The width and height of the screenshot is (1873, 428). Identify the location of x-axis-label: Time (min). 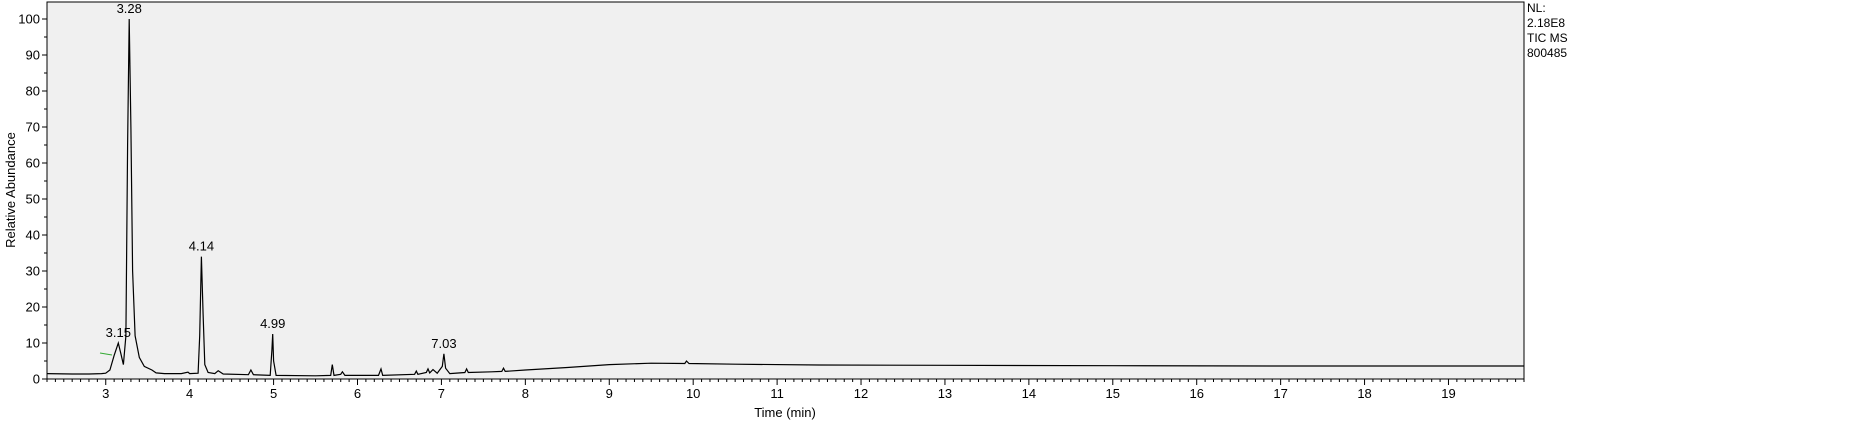
(785, 412).